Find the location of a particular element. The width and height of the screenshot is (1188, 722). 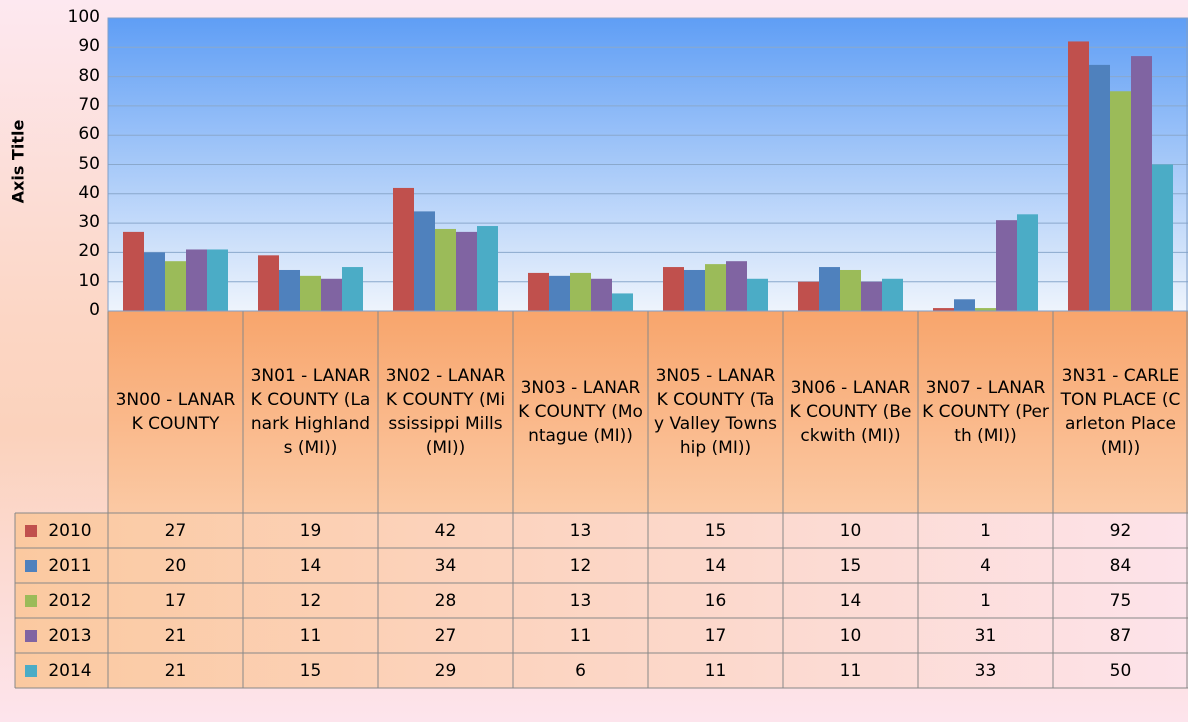

y-tick-label: 10 is located at coordinates (89, 280).